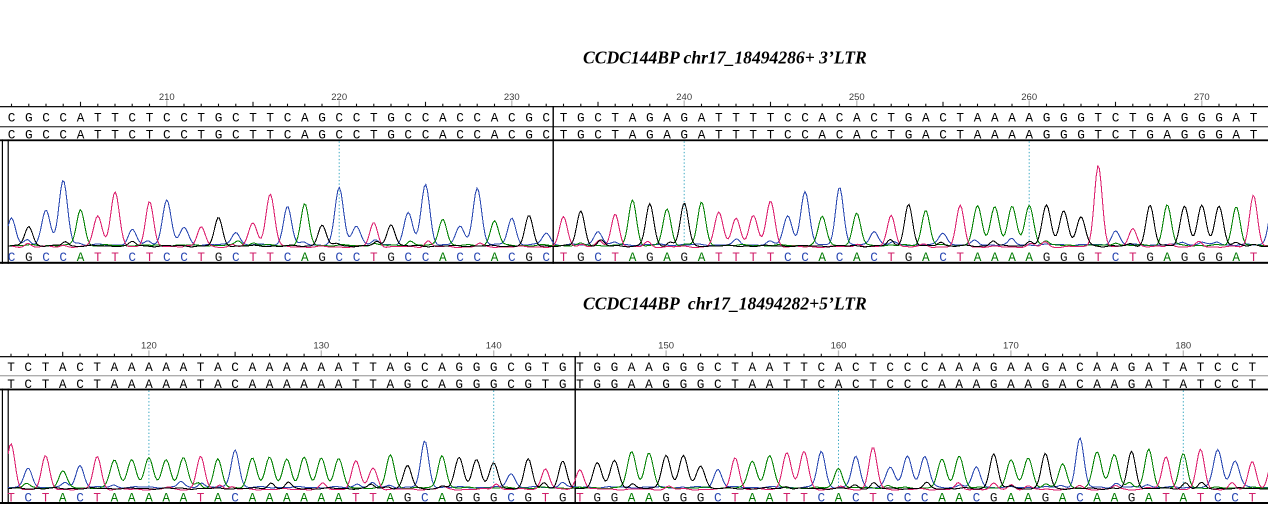 This screenshot has width=1268, height=510. Describe the element at coordinates (339, 97) in the screenshot. I see `svg-text: 220` at that location.